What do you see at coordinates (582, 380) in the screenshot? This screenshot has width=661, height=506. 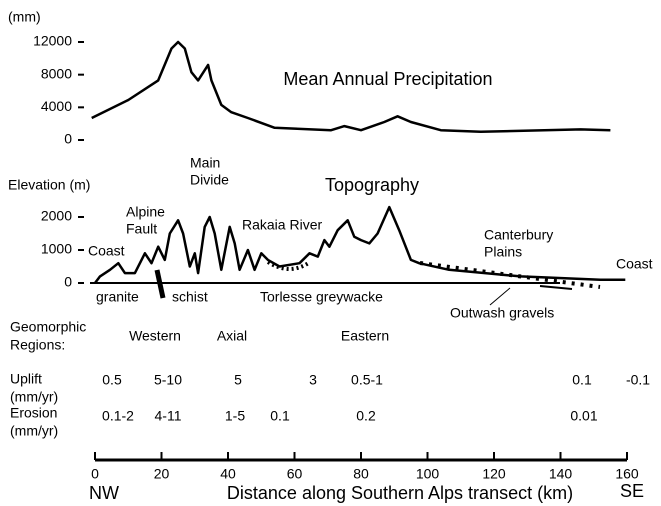 I see `uplift-value: 0.1` at bounding box center [582, 380].